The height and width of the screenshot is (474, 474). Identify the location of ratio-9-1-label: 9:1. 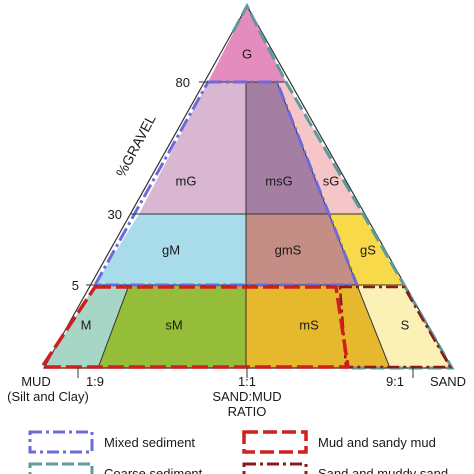
(395, 381).